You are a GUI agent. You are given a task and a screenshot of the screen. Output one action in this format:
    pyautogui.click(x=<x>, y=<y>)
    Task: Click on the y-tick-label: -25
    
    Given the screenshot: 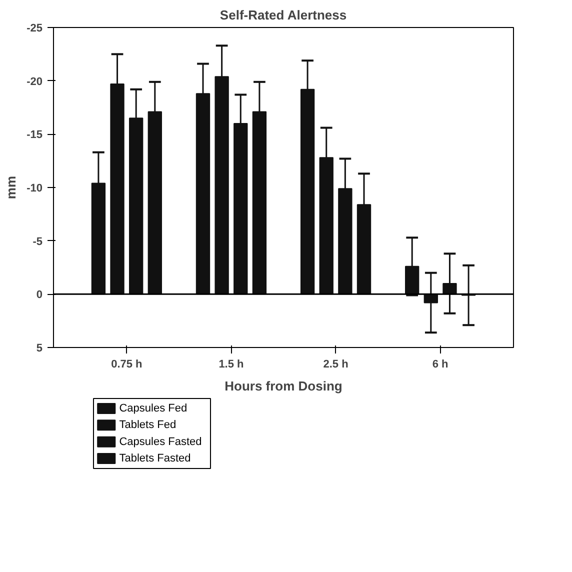 What is the action you would take?
    pyautogui.click(x=34, y=28)
    